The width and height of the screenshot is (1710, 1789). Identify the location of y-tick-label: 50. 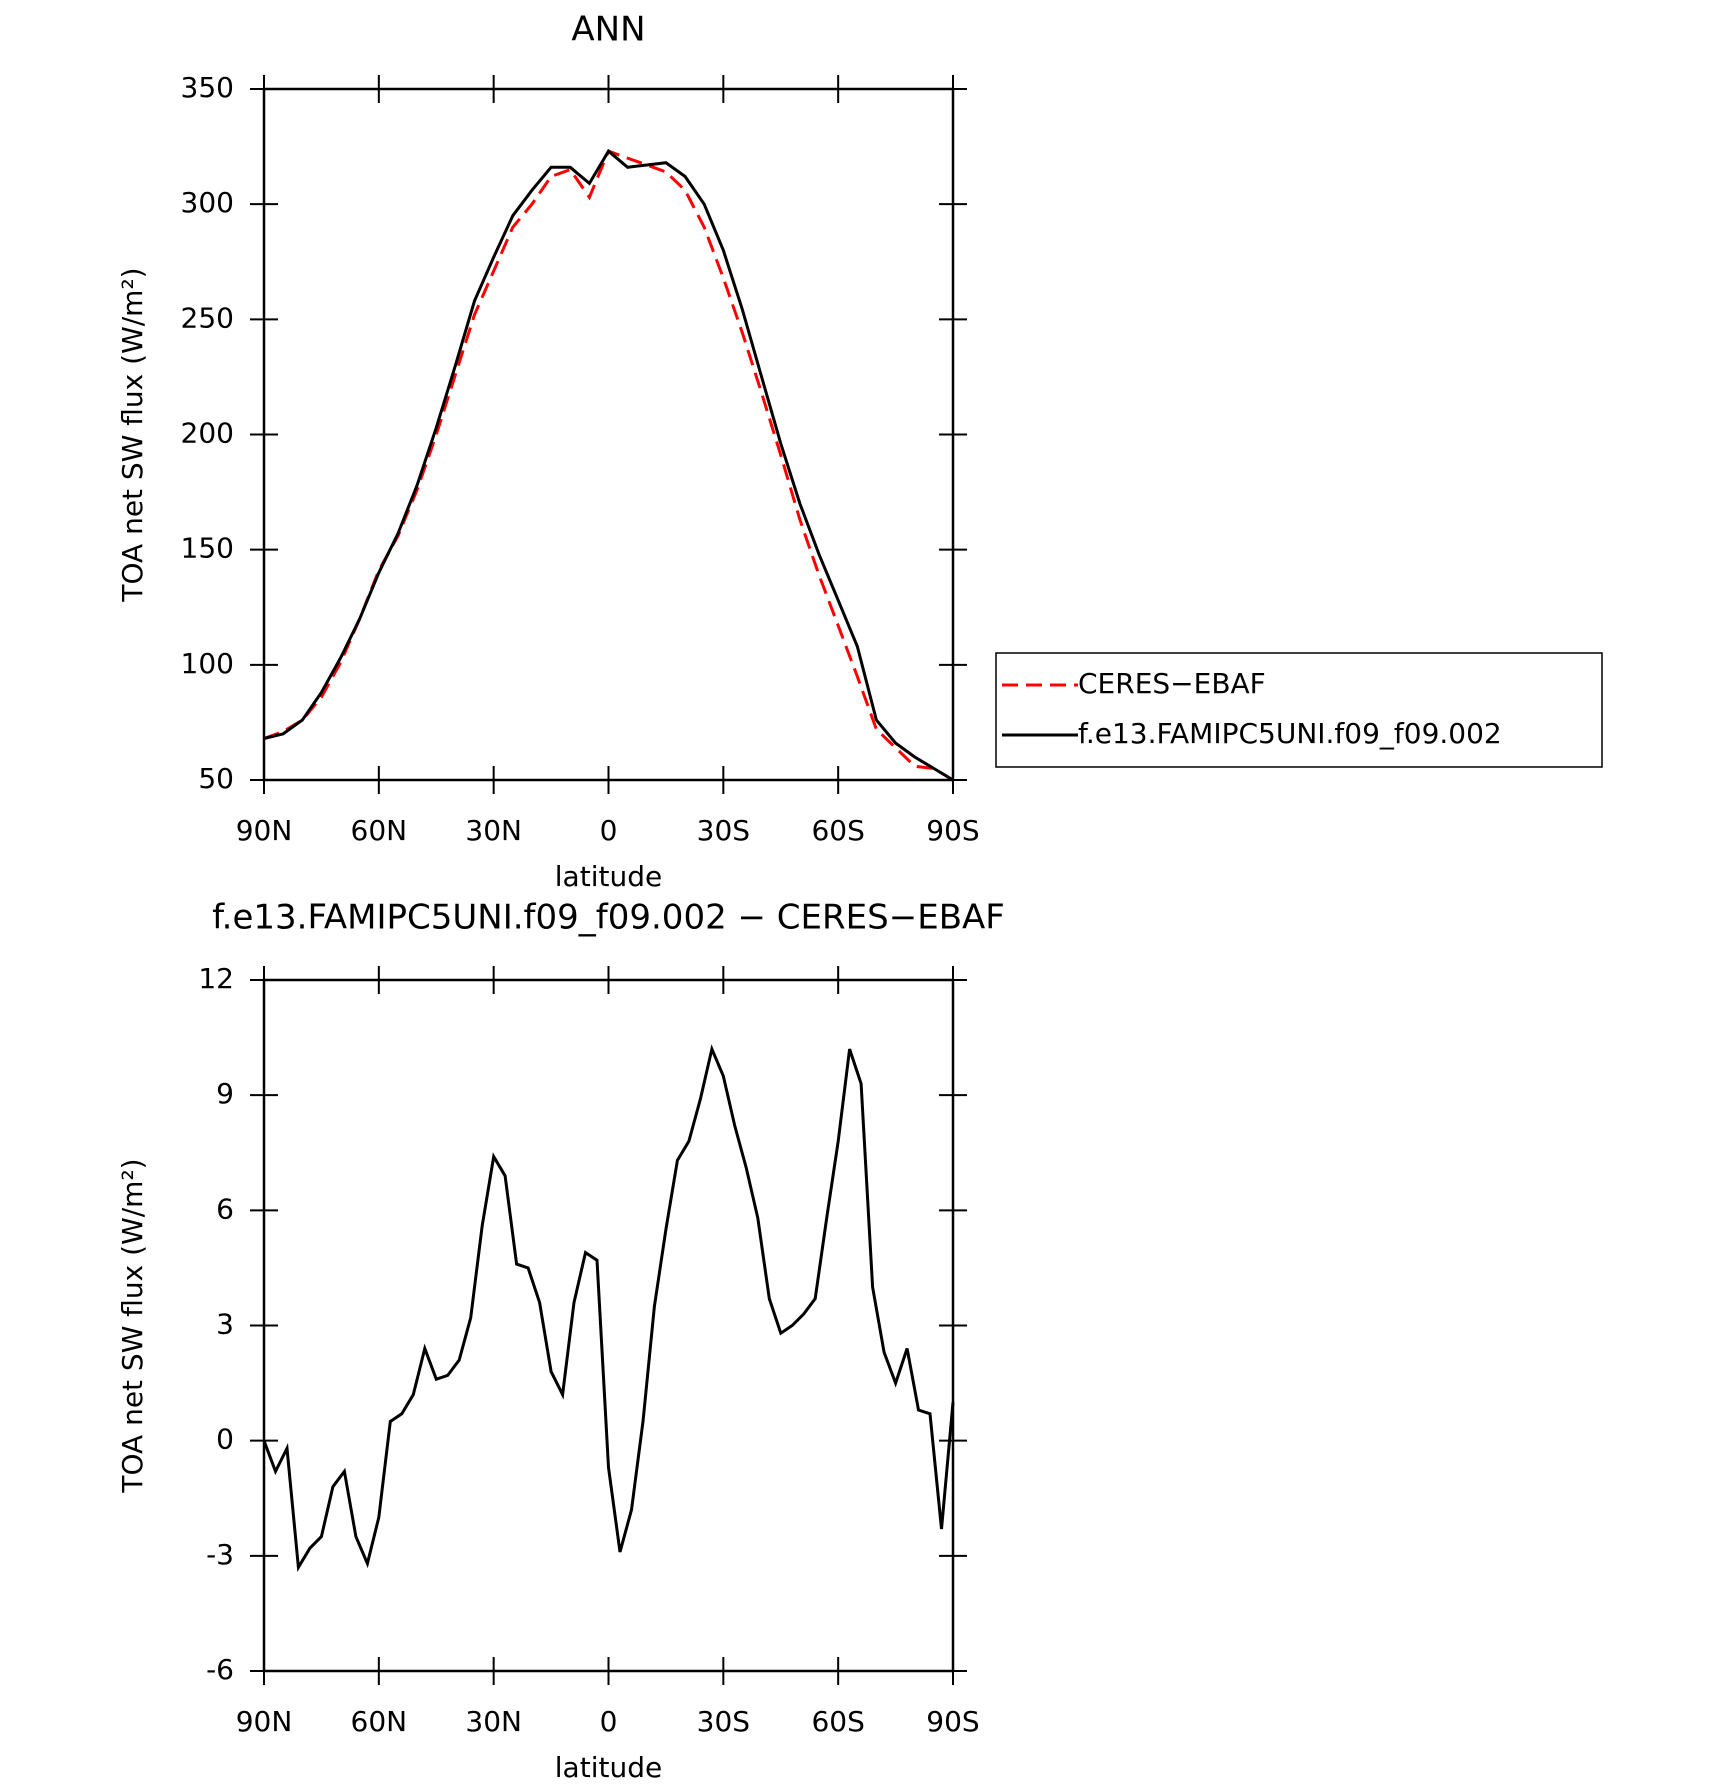
(216, 778).